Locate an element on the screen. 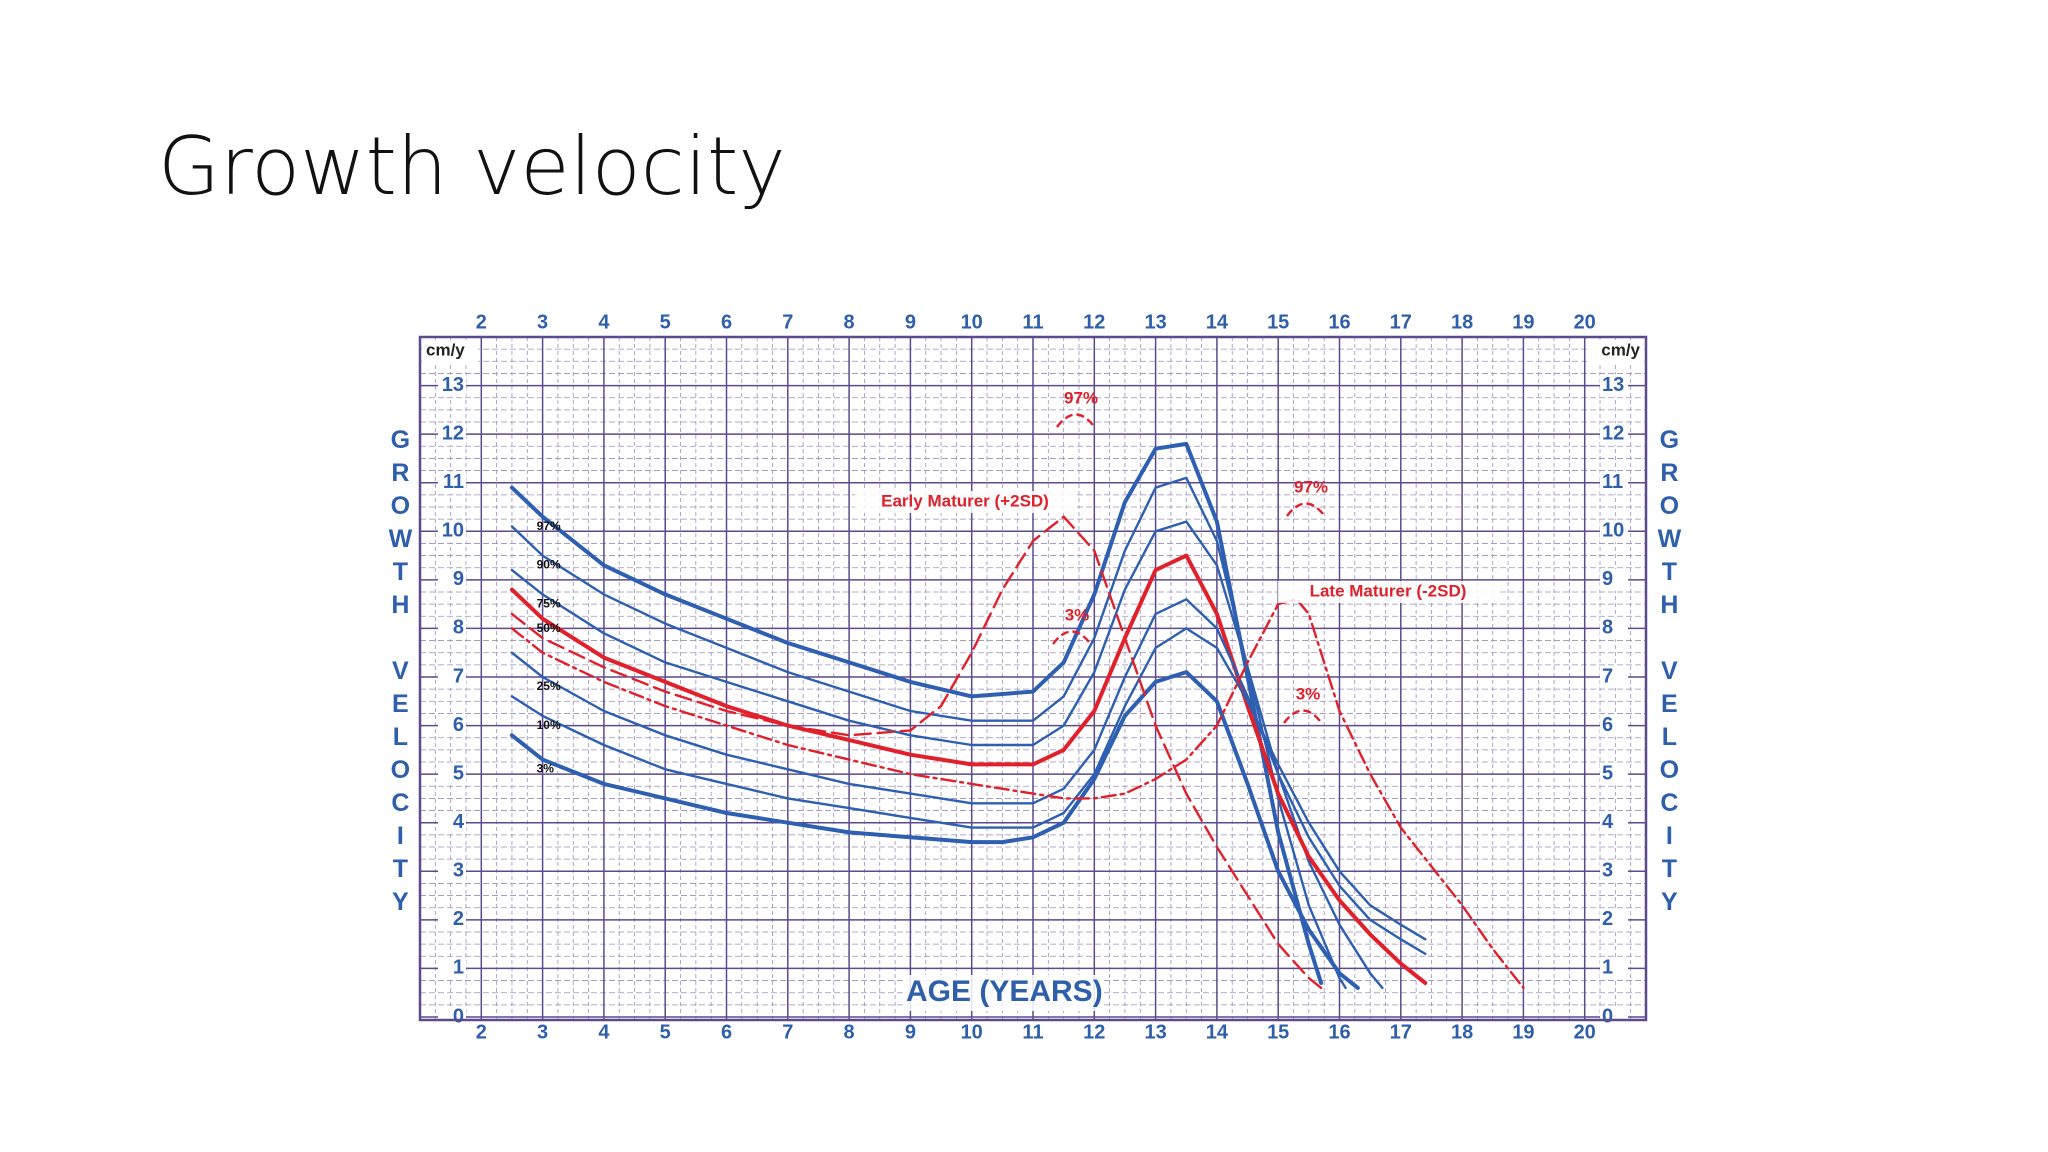  unit-bg is located at coordinates (450, 351).